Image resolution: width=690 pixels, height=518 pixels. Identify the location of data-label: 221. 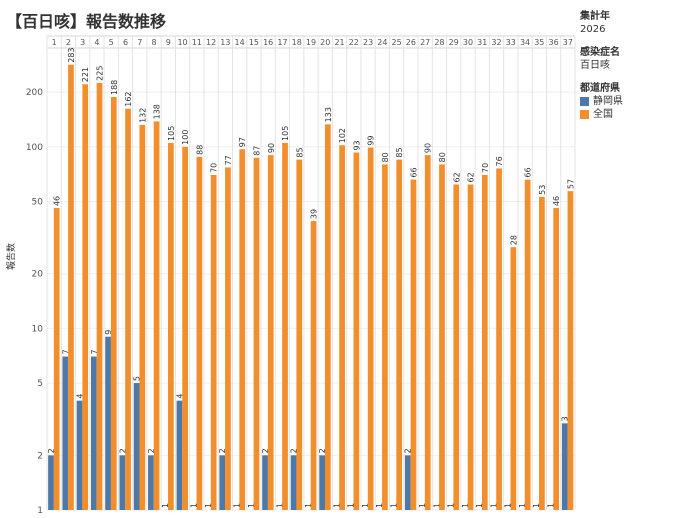
(85, 74).